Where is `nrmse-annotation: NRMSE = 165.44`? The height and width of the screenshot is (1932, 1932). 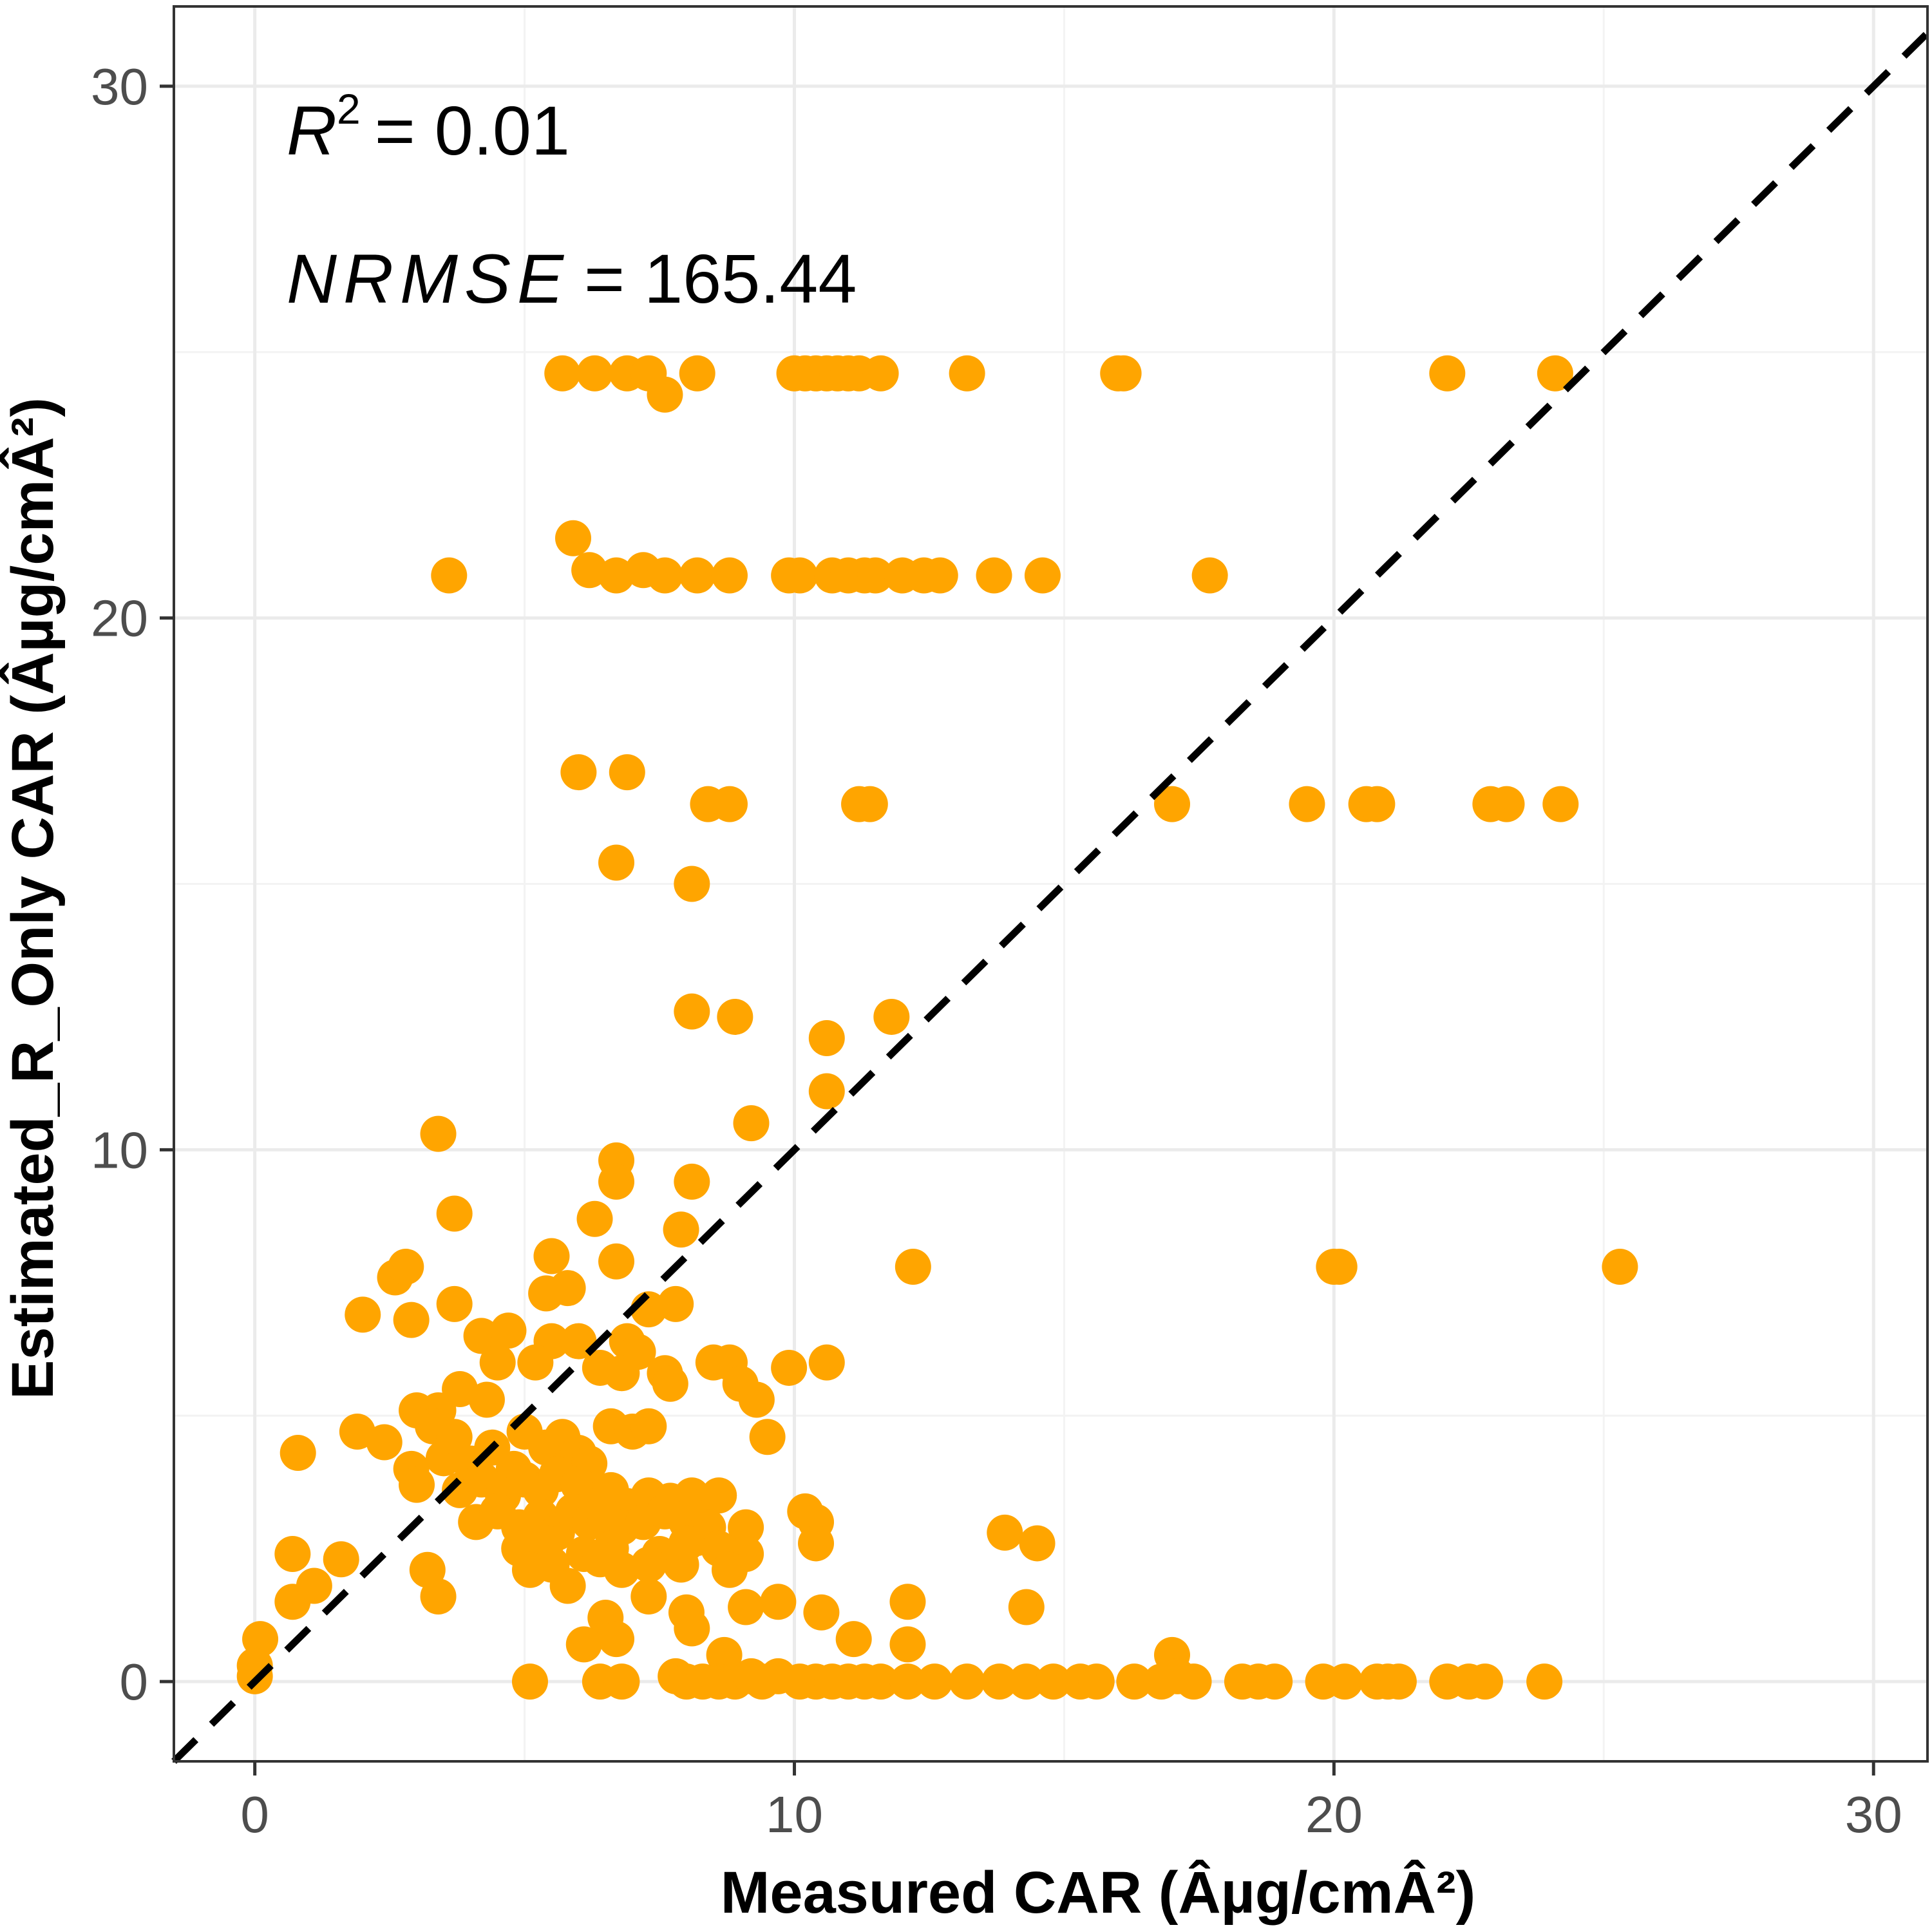 nrmse-annotation: NRMSE = 165.44 is located at coordinates (572, 278).